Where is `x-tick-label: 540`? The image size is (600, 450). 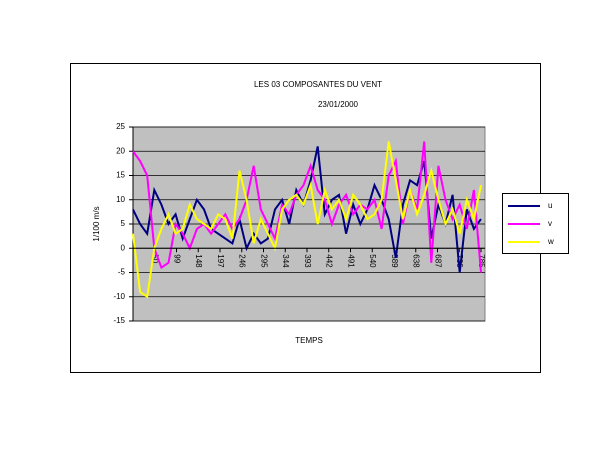
x-tick-label: 540 is located at coordinates (372, 261).